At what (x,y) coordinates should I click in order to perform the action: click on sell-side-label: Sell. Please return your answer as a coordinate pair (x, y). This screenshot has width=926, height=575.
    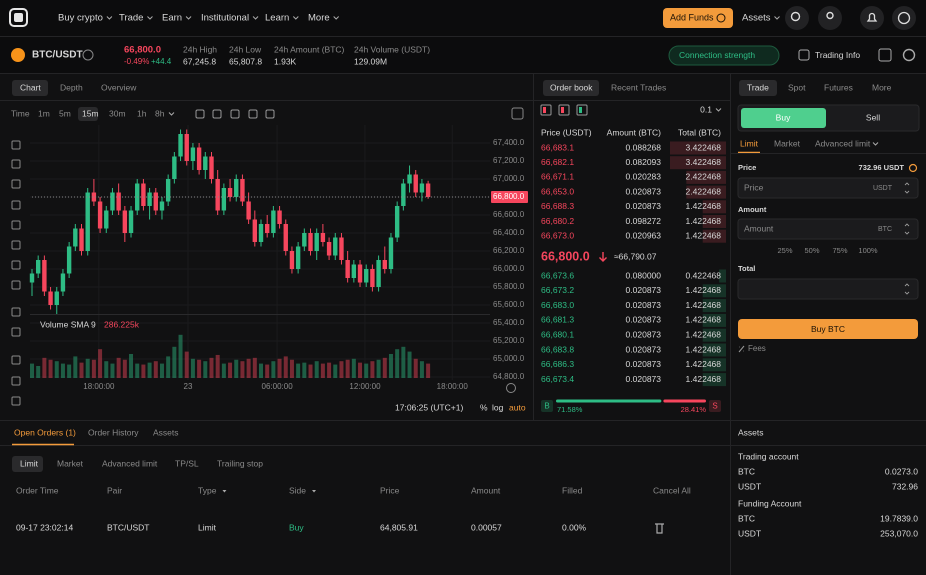
    Looking at the image, I should click on (873, 117).